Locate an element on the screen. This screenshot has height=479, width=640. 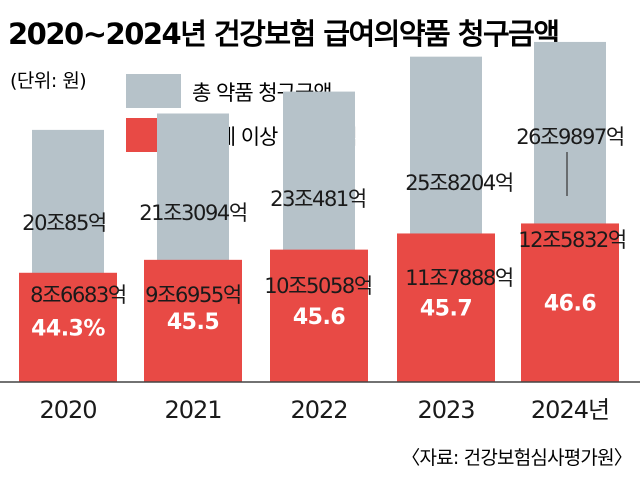
senior-value-label: 12조5832억 is located at coordinates (572, 240).